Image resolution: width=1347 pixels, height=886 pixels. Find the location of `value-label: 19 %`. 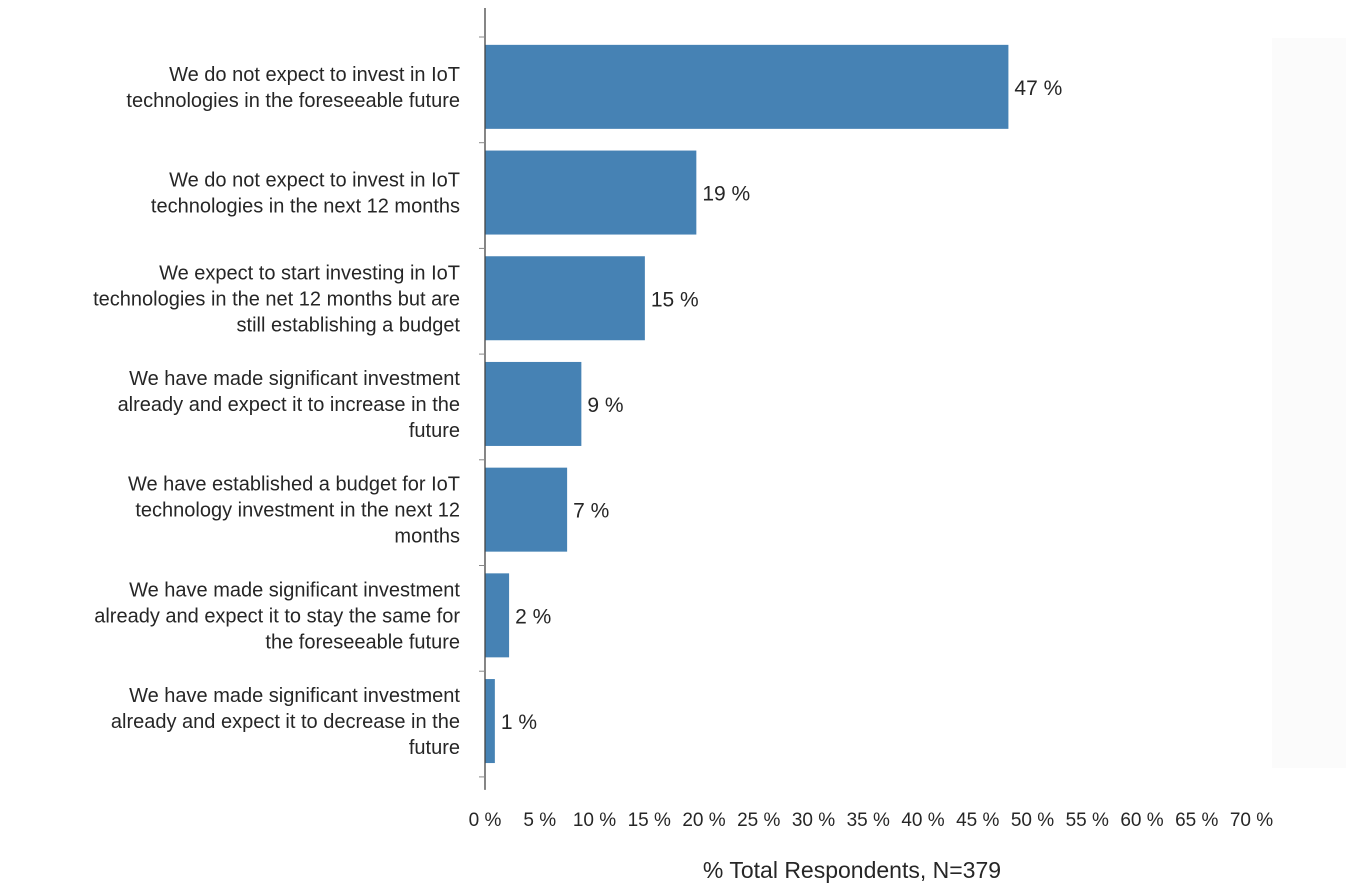

value-label: 19 % is located at coordinates (726, 194).